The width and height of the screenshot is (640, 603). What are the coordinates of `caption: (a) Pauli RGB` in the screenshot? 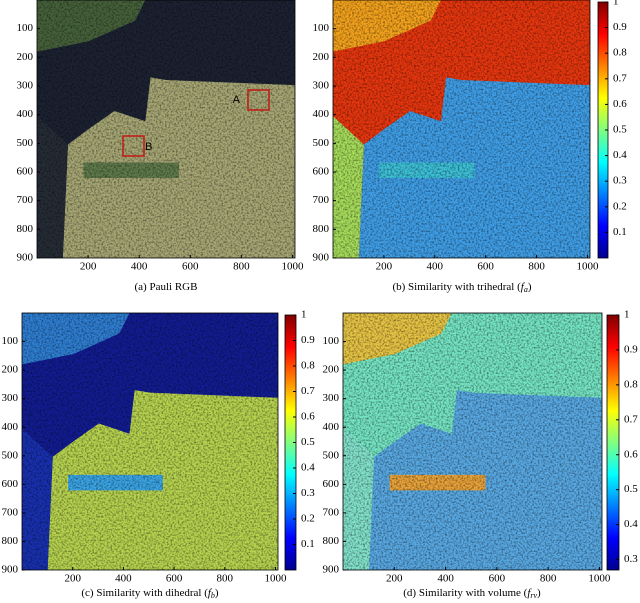 It's located at (166, 287).